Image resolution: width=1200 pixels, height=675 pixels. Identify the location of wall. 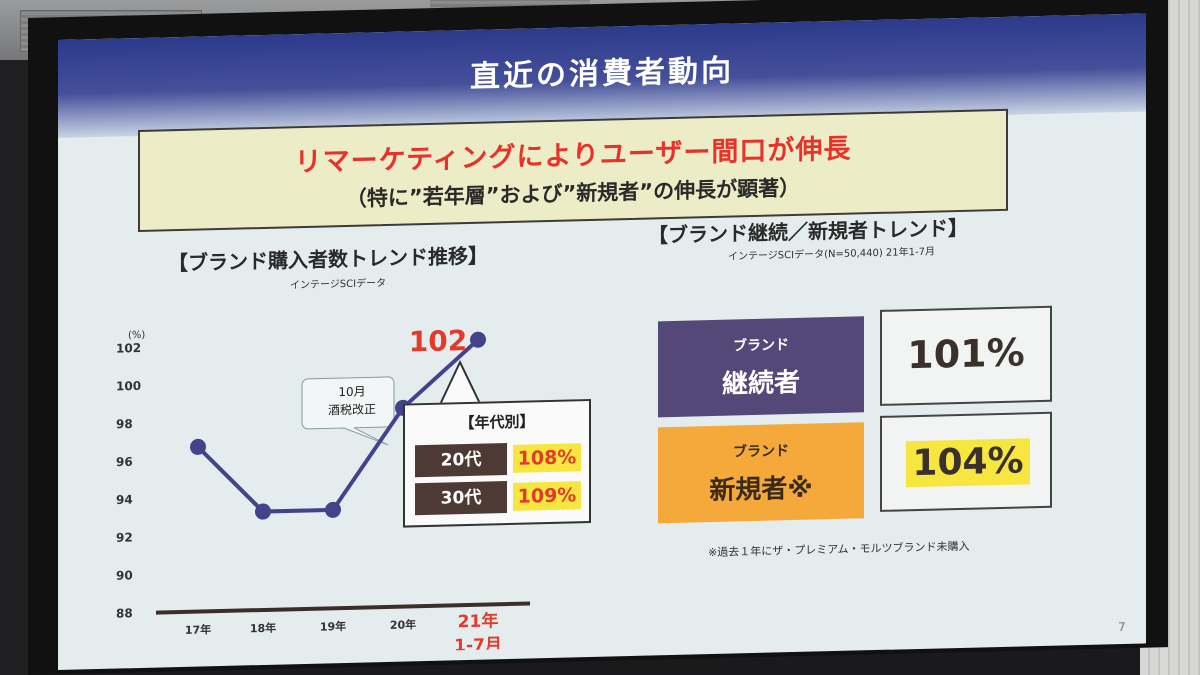
(15, 367).